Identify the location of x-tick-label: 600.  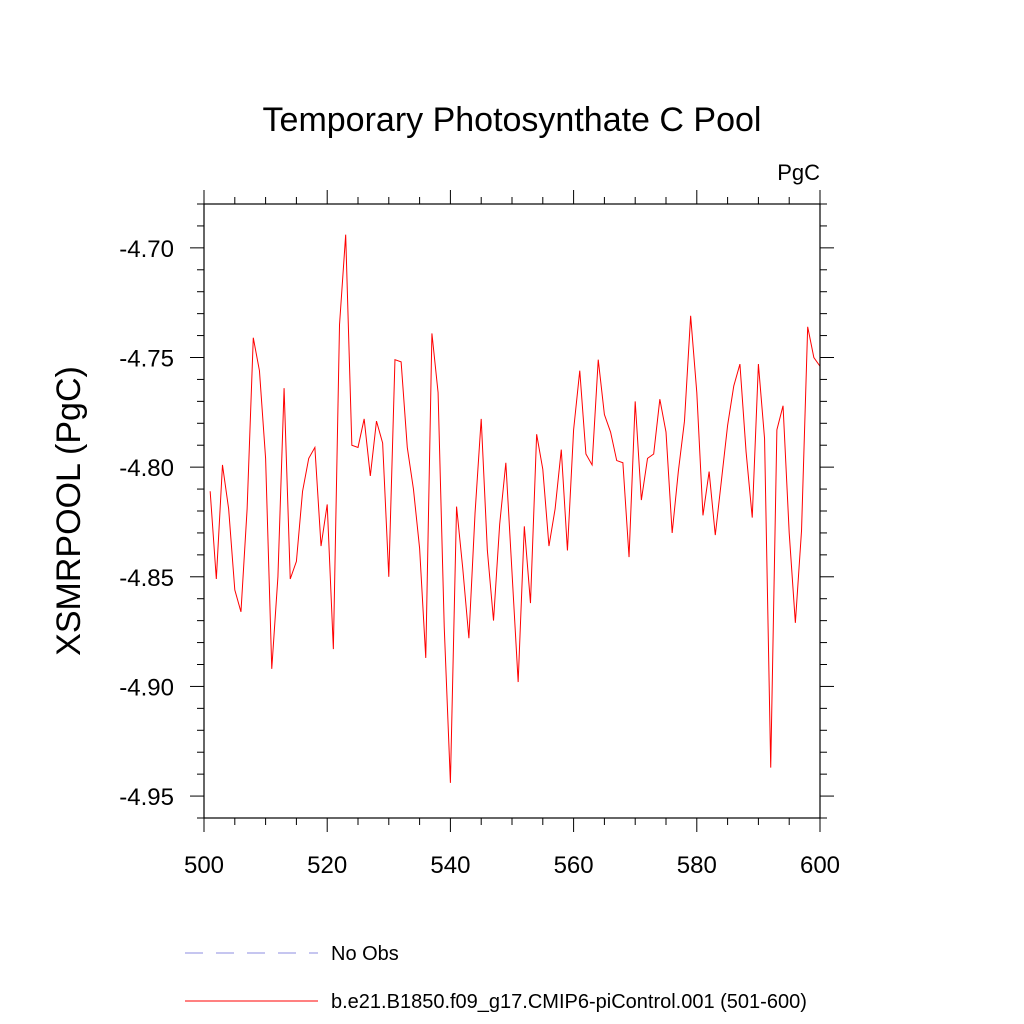
(820, 865).